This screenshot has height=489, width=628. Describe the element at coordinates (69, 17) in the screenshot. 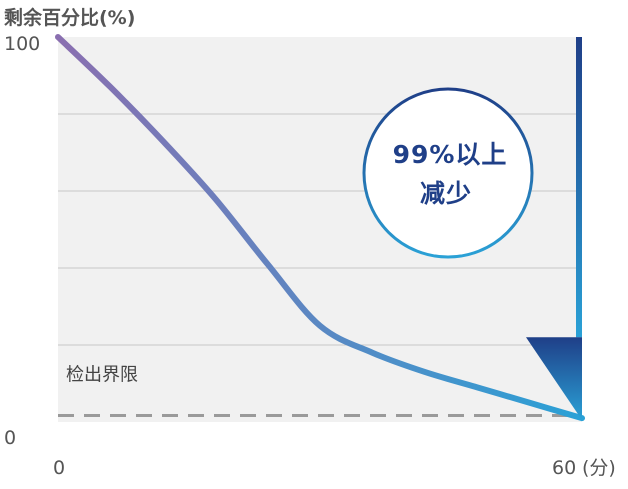

I see `y-axis-label: 剩余百分比(%)` at that location.